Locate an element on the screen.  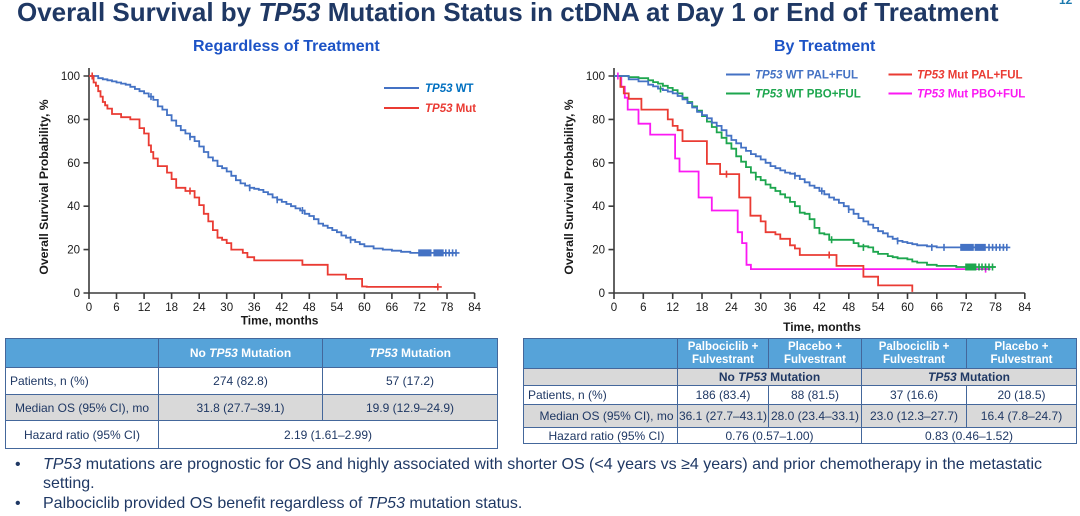
svg-text: TP53 Mut is located at coordinates (450, 109).